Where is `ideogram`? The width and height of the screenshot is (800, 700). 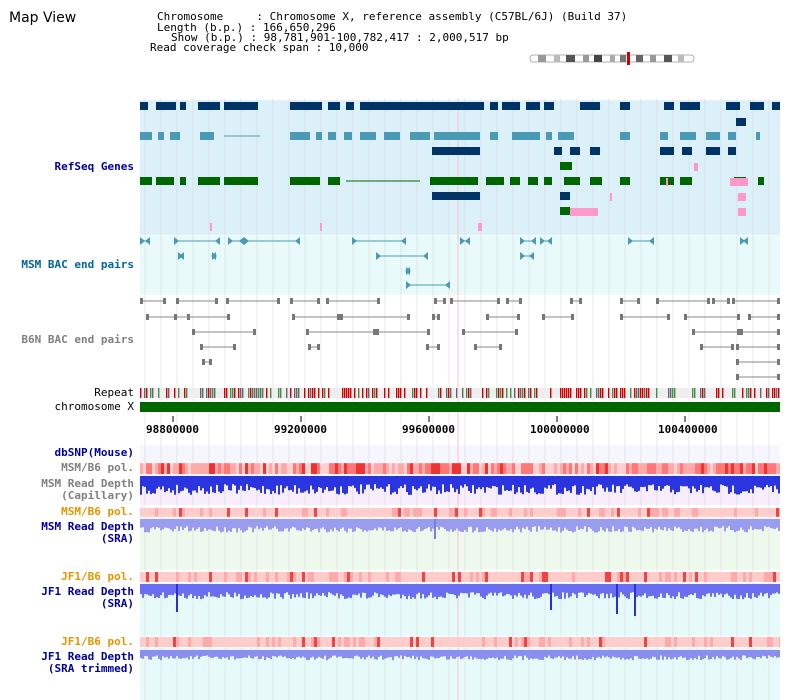
ideogram is located at coordinates (613, 59).